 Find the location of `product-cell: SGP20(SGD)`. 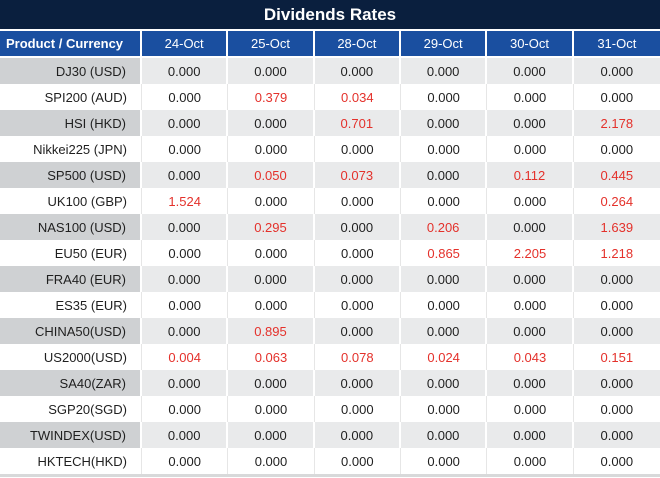

product-cell: SGP20(SGD) is located at coordinates (71, 409).